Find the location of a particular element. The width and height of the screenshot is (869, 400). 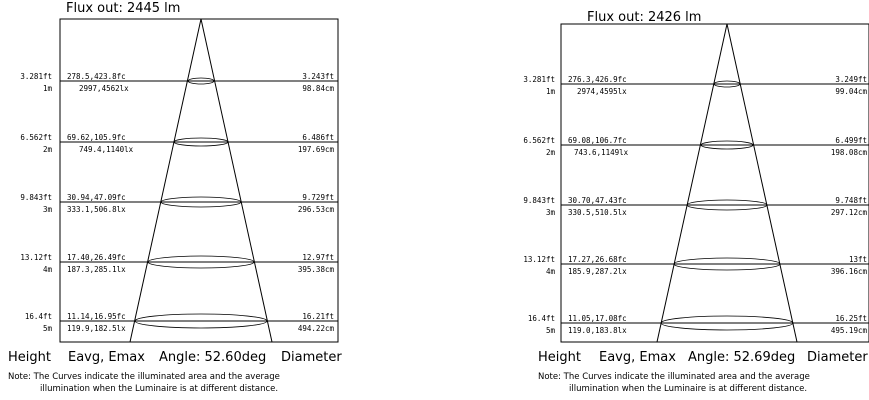

diameter-cm-label: 395.38cm is located at coordinates (316, 269).